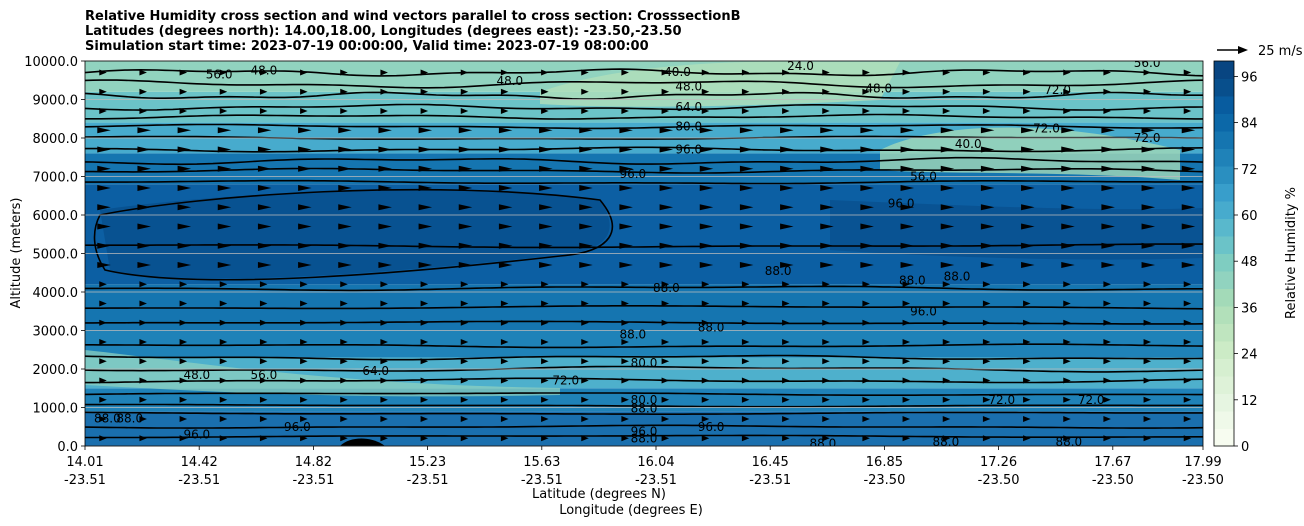 This screenshot has height=526, width=1304. I want to click on x-tick-lon-6: -23.51, so click(770, 480).